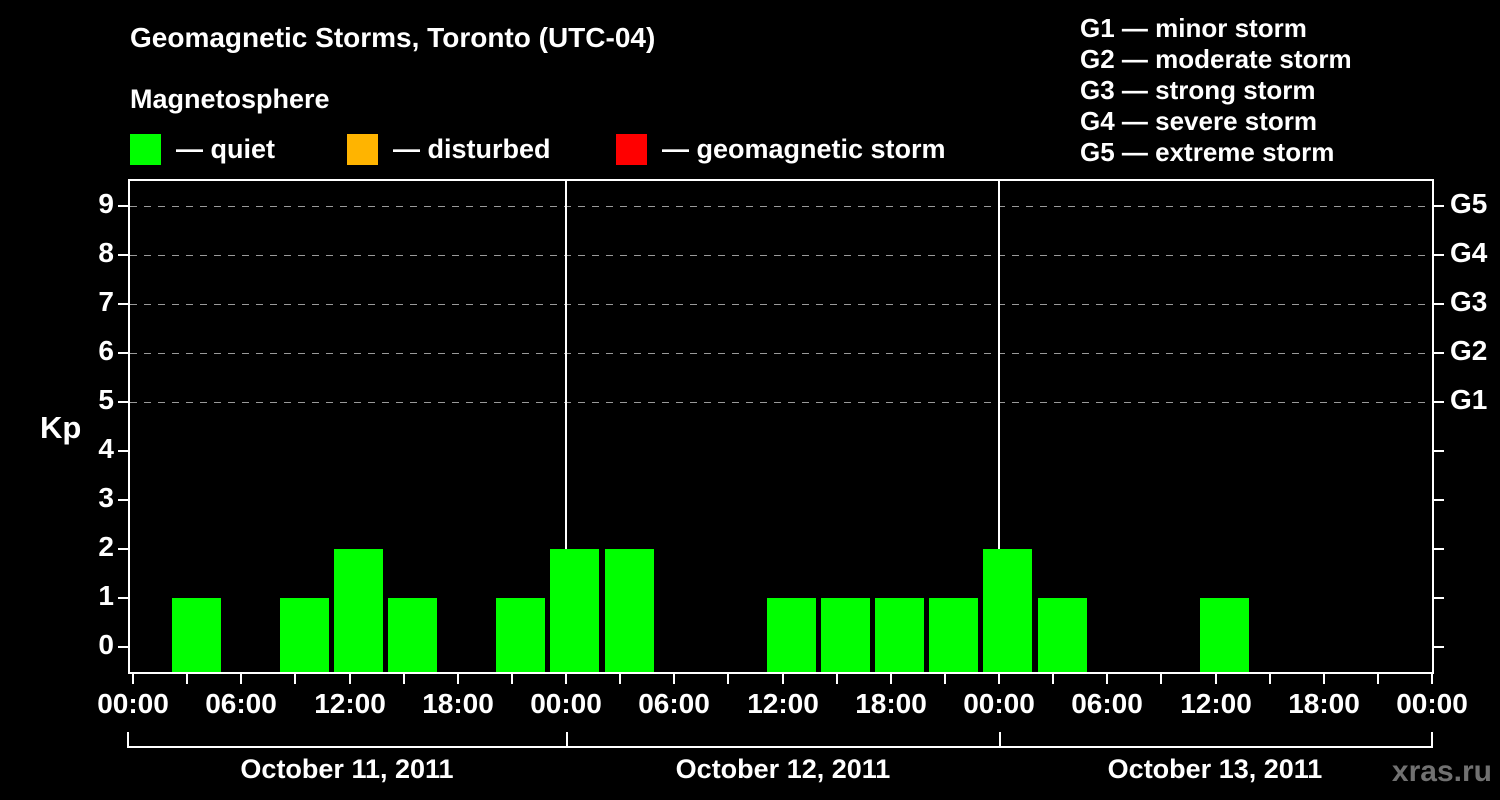 This screenshot has width=1500, height=800. I want to click on y-axis-tick-label: 1, so click(106, 595).